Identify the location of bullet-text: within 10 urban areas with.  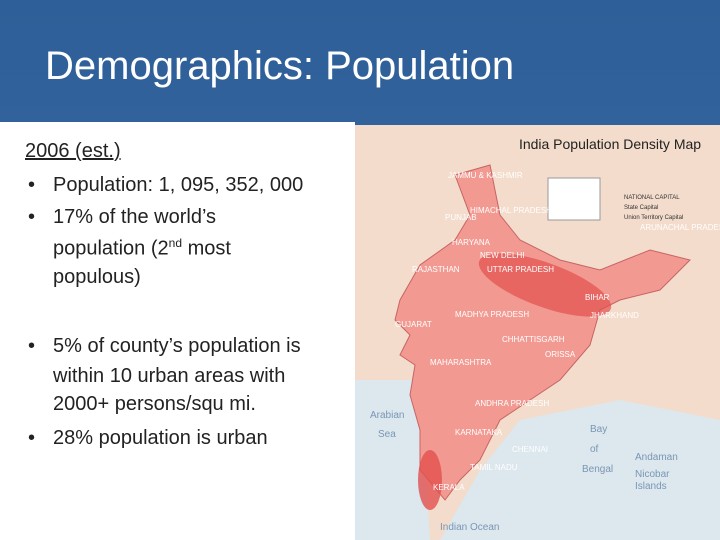
(169, 376).